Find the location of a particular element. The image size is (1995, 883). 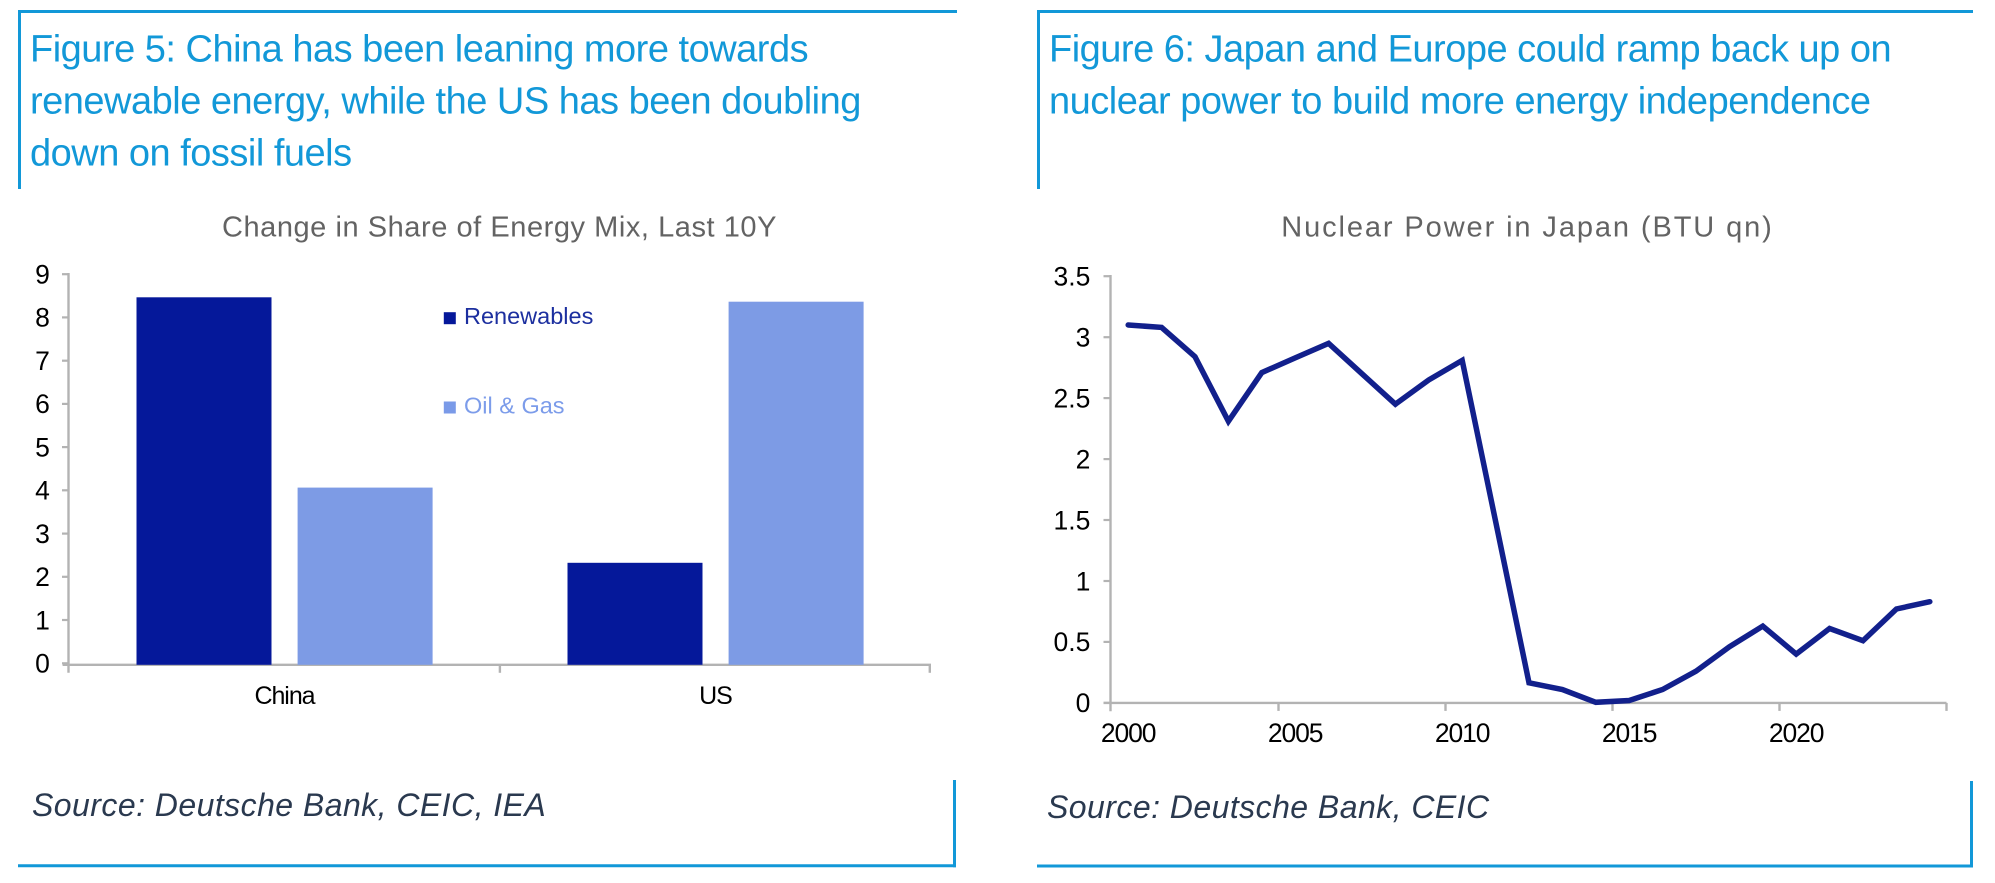

svg-text: US is located at coordinates (715, 696).